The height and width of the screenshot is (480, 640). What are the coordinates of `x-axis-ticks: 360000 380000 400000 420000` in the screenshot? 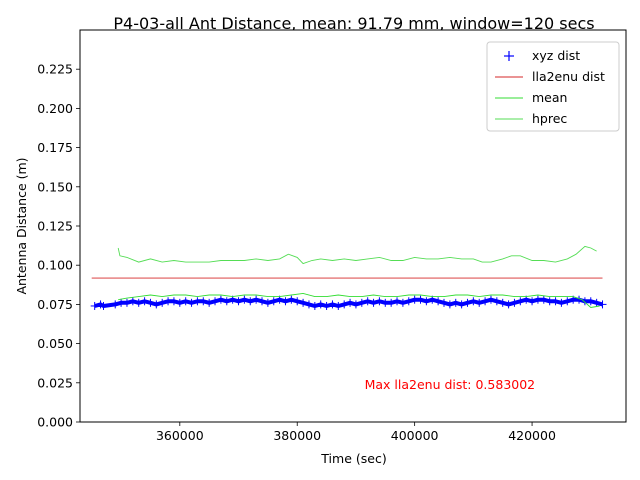 It's located at (356, 432).